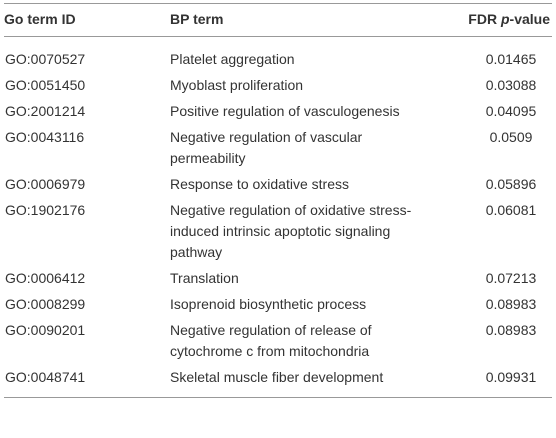 The image size is (556, 438). I want to click on table-cell: GO:0006412, so click(45, 278).